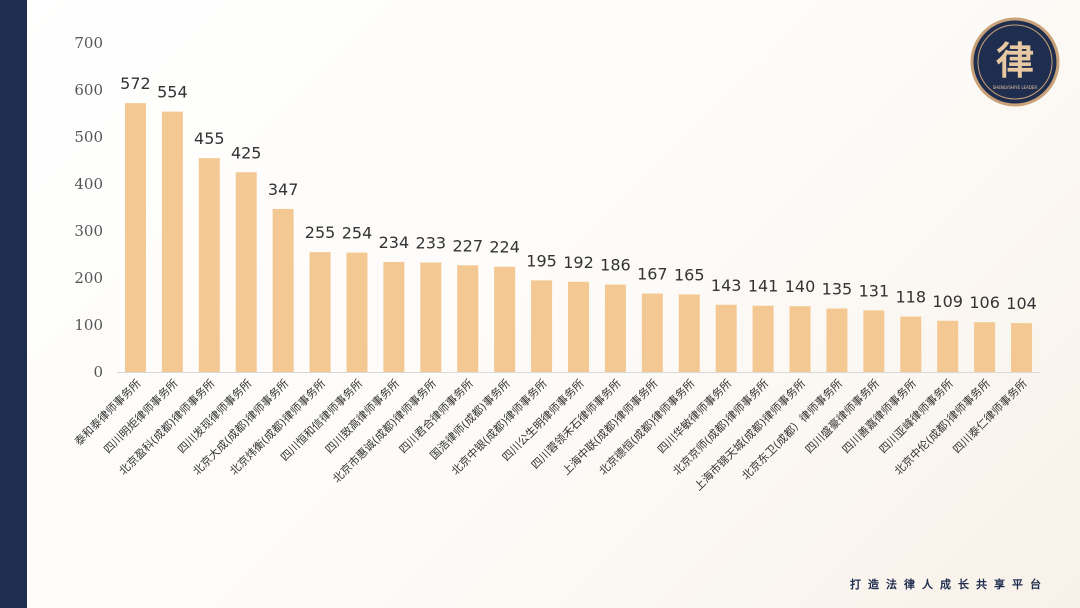  Describe the element at coordinates (246, 152) in the screenshot. I see `bar-value-label: 425` at that location.